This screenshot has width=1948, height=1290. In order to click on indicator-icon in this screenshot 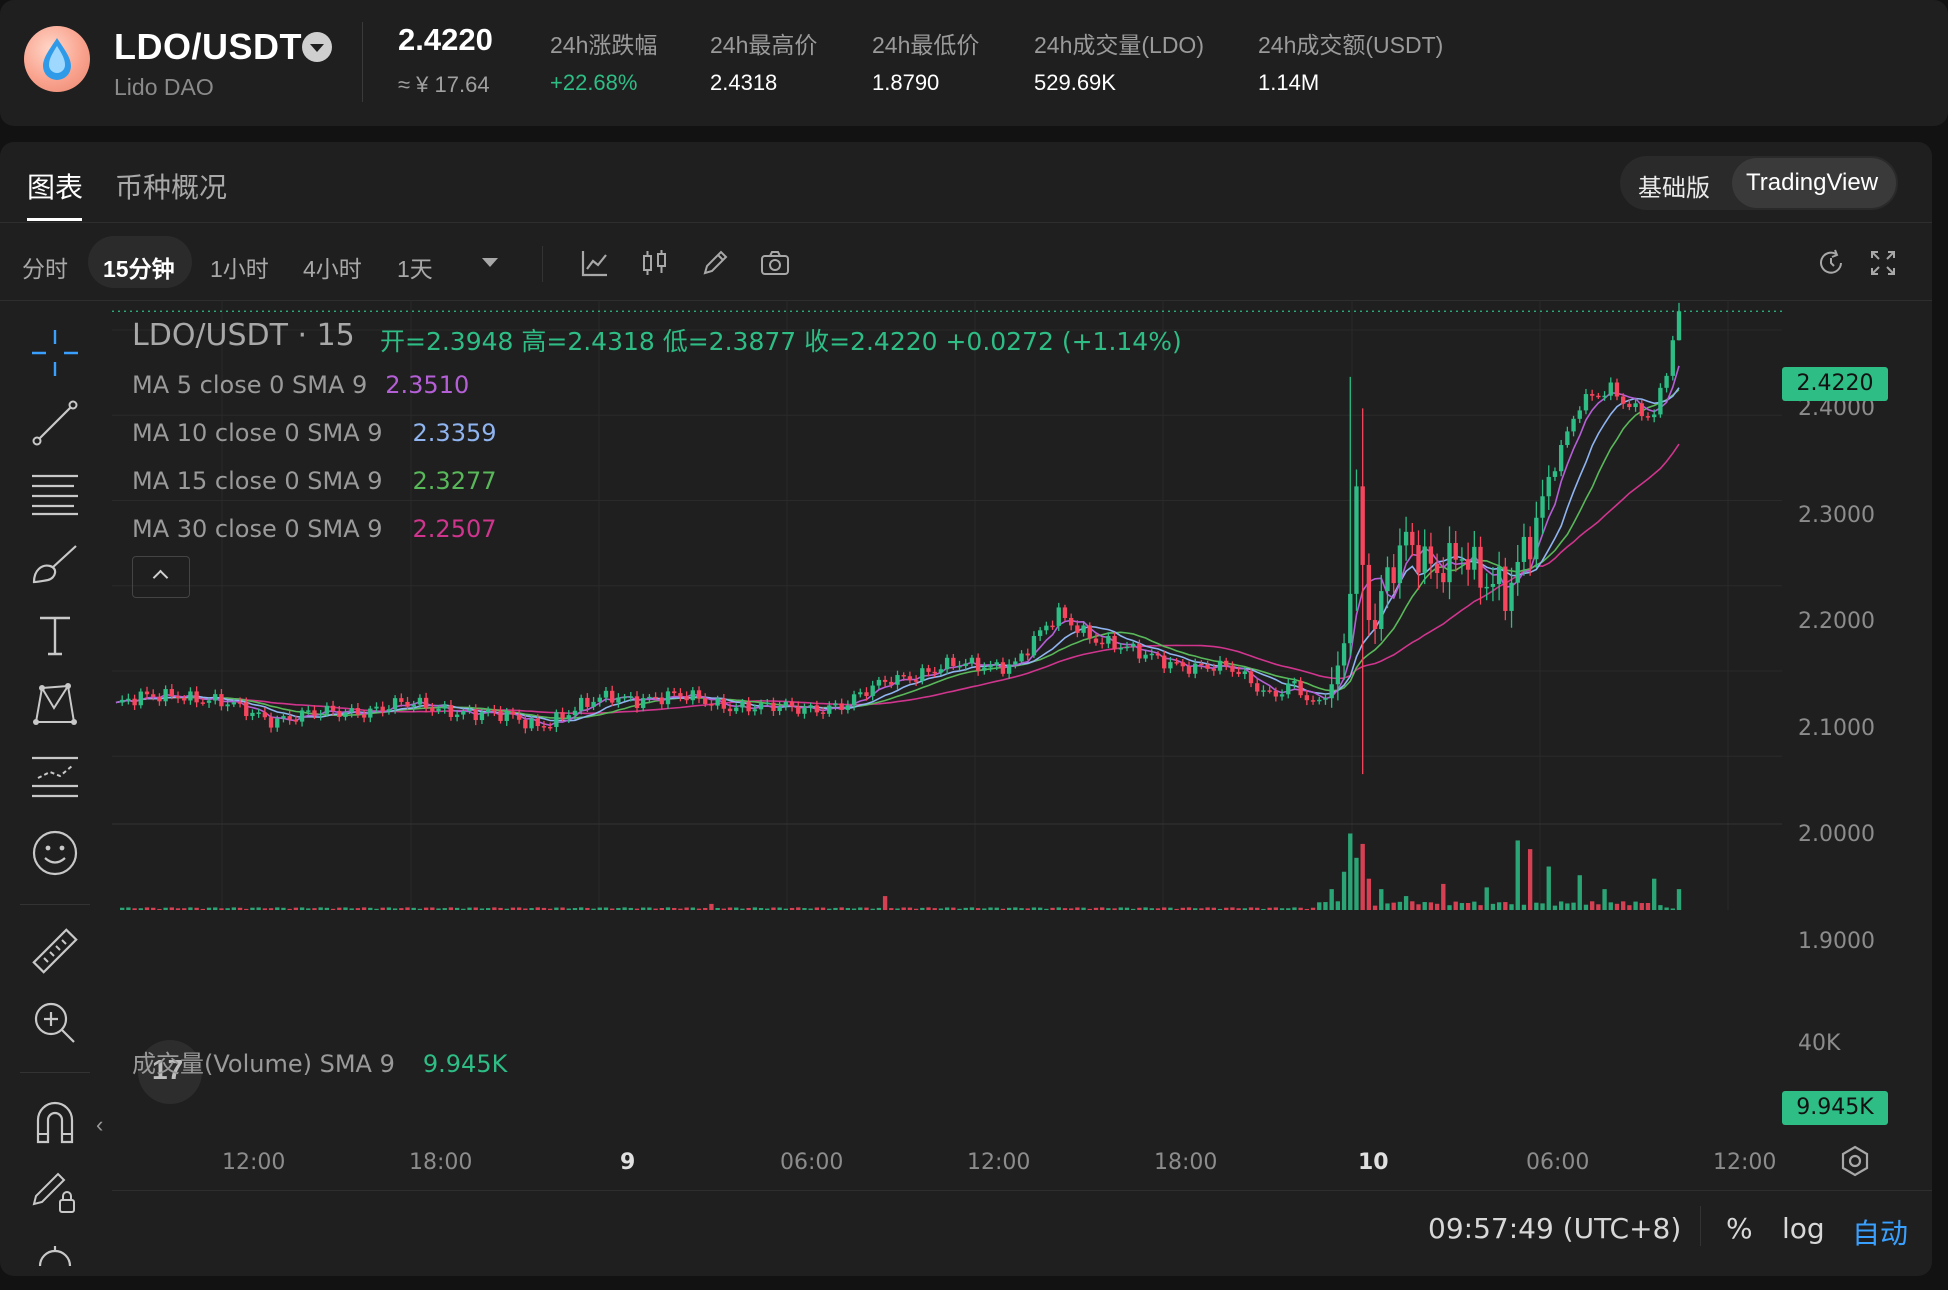, I will do `click(595, 263)`.